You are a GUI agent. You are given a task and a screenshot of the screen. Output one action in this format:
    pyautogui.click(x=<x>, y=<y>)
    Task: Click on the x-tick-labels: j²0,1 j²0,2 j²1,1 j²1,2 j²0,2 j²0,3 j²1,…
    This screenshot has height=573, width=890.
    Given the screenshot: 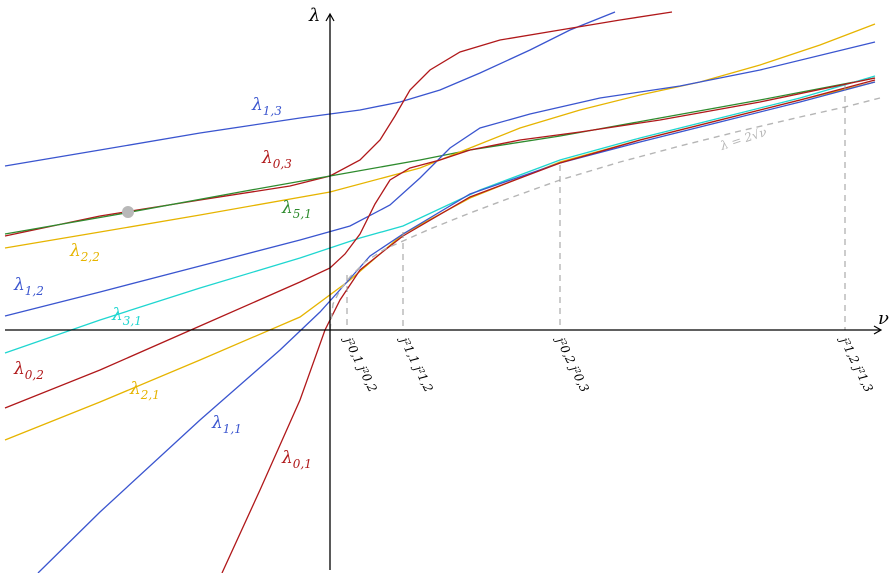 What is the action you would take?
    pyautogui.click(x=608, y=363)
    